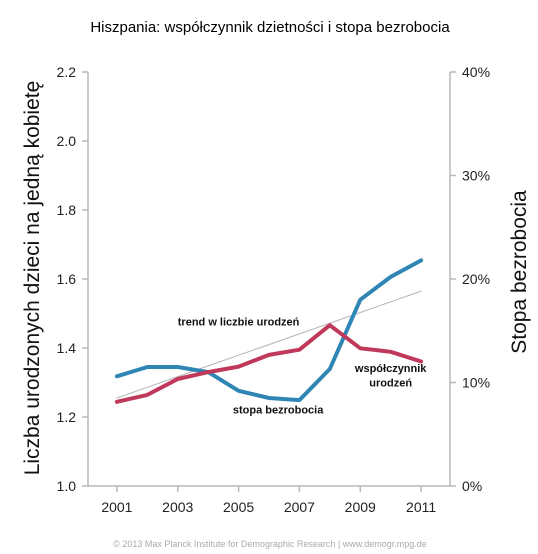 The width and height of the screenshot is (538, 554). Describe the element at coordinates (278, 411) in the screenshot. I see `annotation-label: stopa bezrobocia` at that location.